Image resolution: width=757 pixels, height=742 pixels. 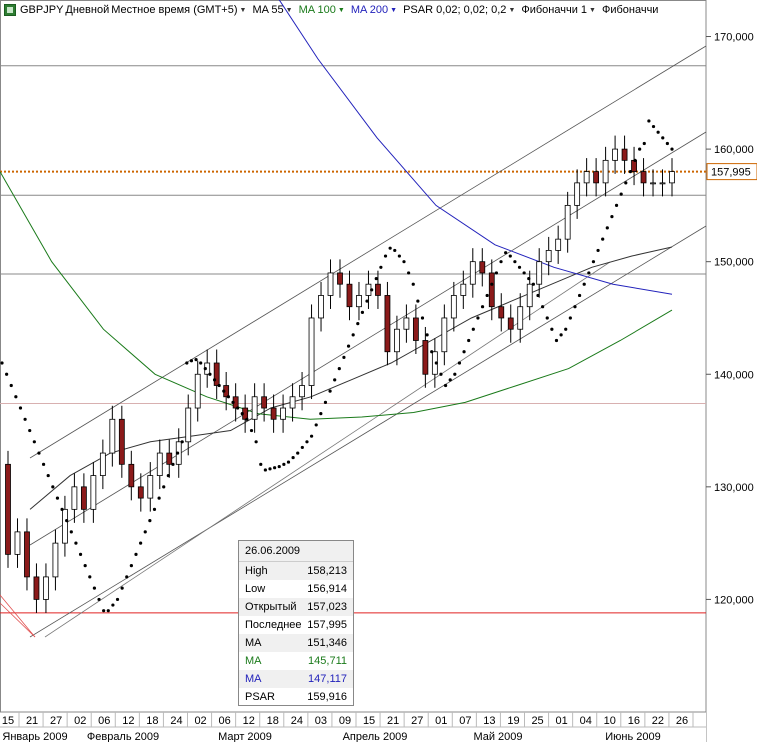 What do you see at coordinates (734, 375) in the screenshot?
I see `y-tick-label: 140,000` at bounding box center [734, 375].